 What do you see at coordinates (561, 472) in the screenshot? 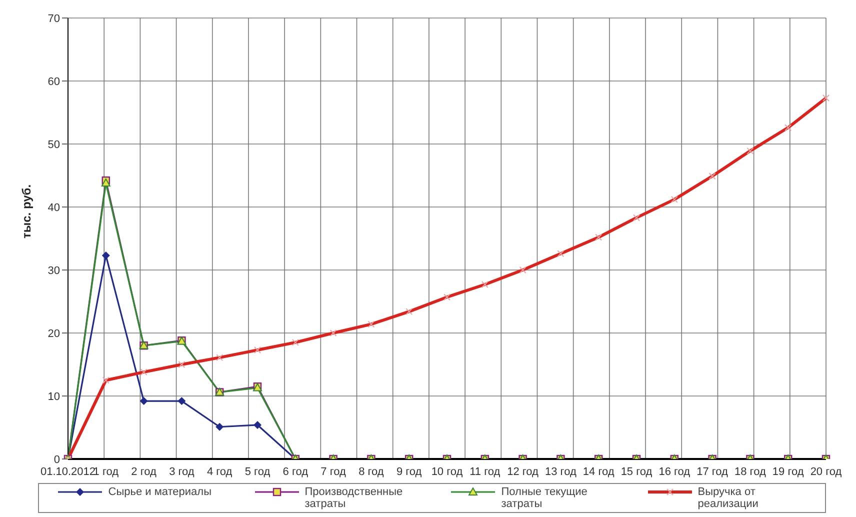
I see `x-tick-label: 13 год` at bounding box center [561, 472].